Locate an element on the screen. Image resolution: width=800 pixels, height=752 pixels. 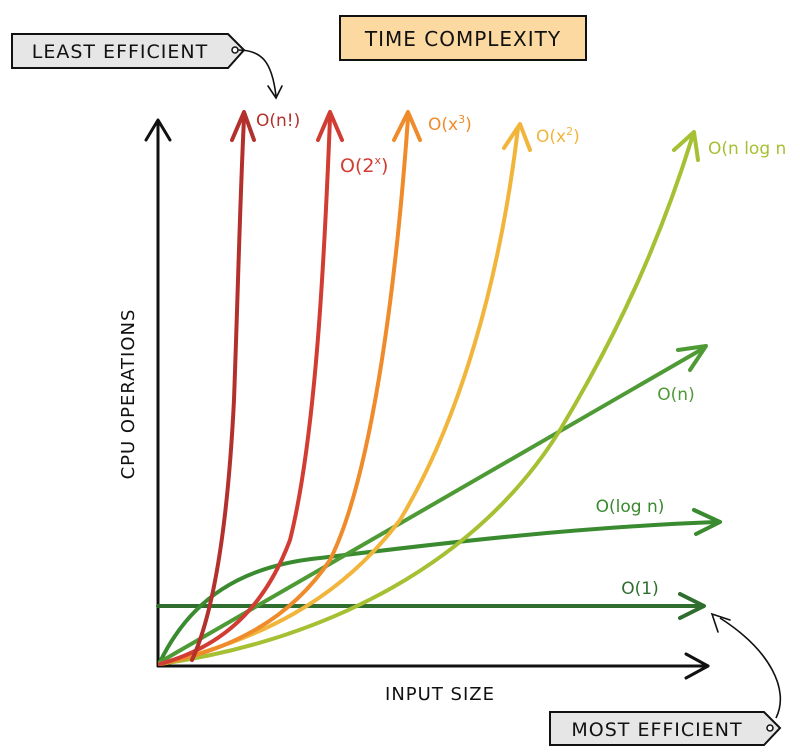
curve-nlogn-label: O(n log n is located at coordinates (747, 149).